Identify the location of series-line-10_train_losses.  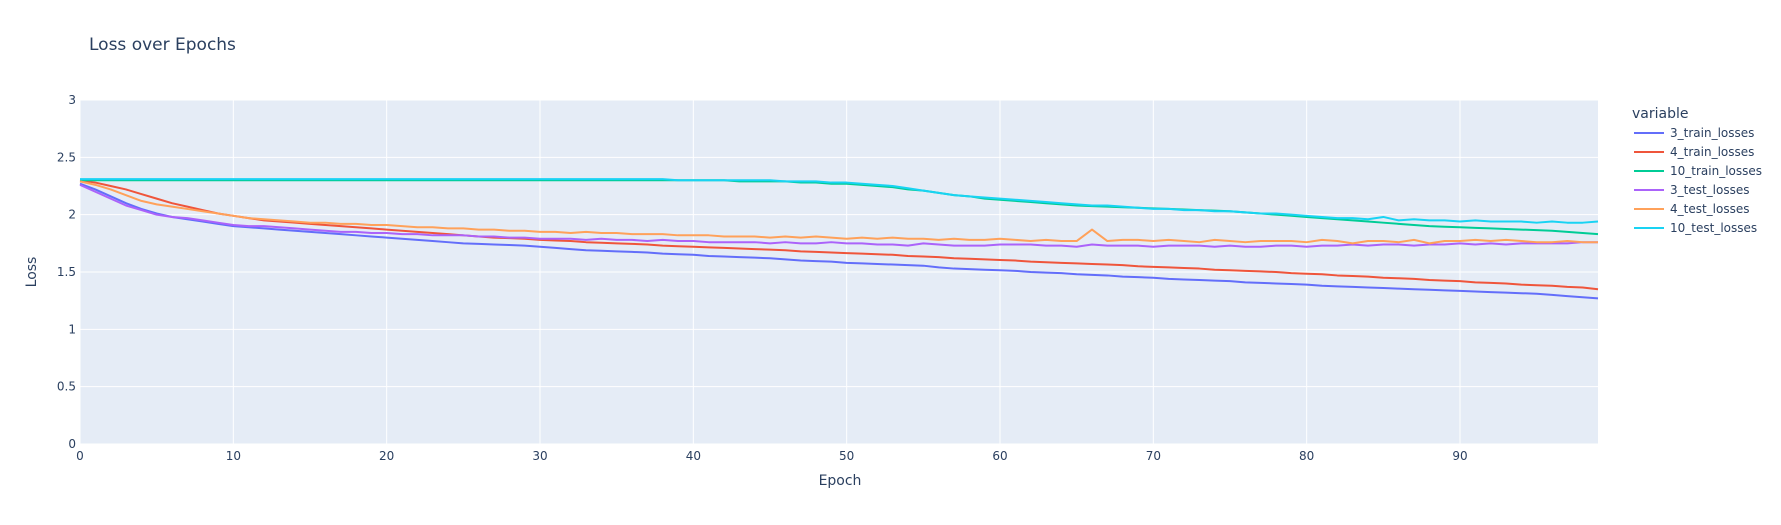
(839, 207).